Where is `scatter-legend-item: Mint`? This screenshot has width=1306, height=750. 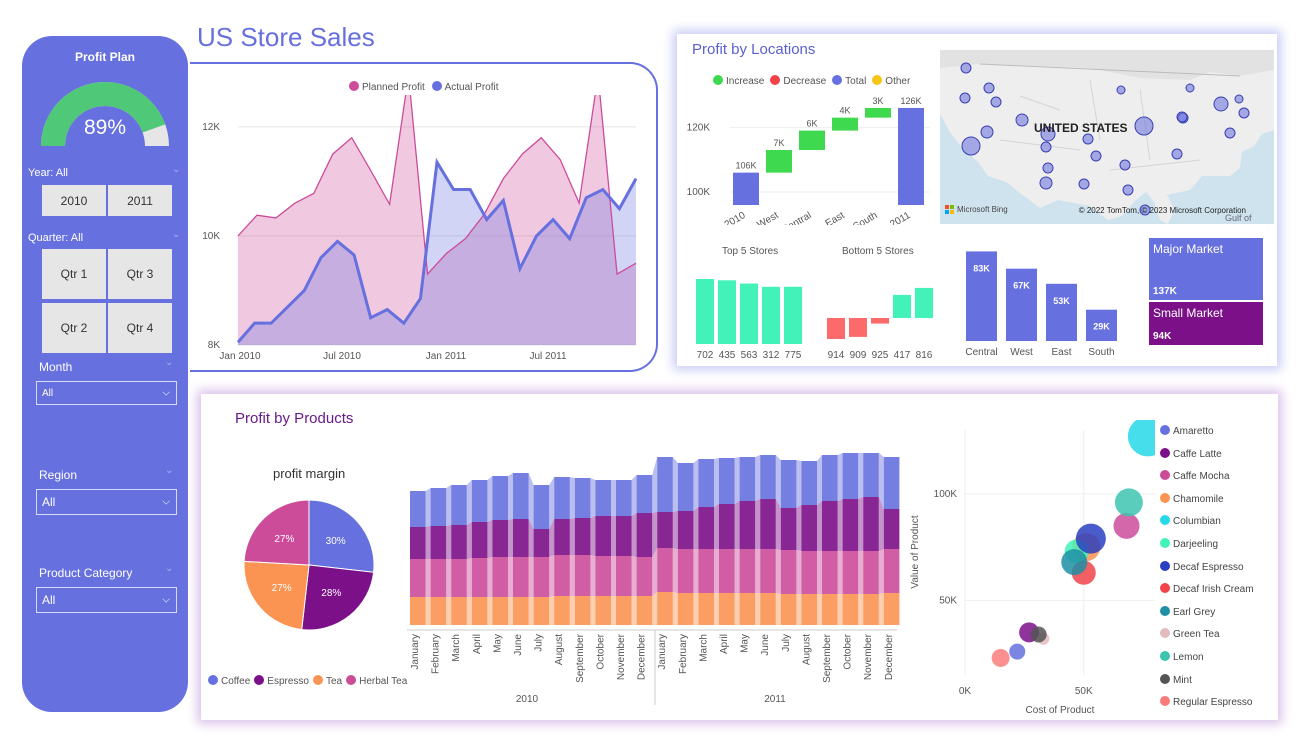
scatter-legend-item: Mint is located at coordinates (1207, 685).